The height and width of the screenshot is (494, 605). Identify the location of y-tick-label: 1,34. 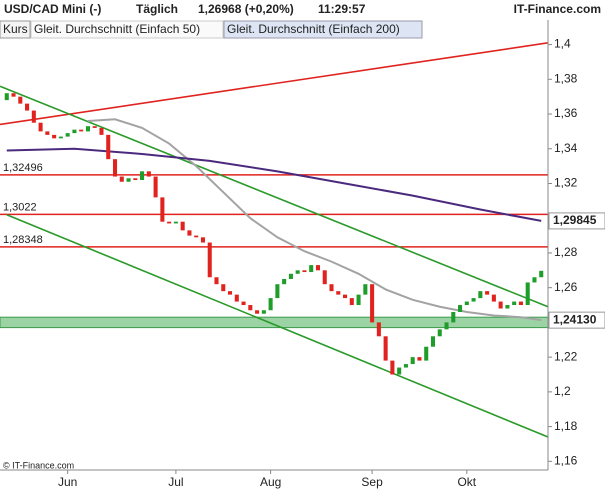
(566, 148).